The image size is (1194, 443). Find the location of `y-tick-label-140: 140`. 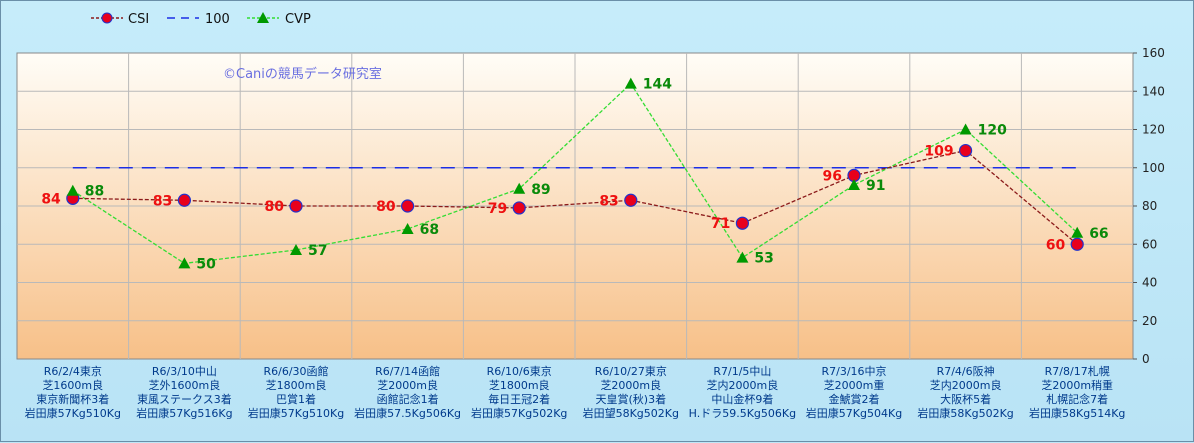

y-tick-label-140: 140 is located at coordinates (1153, 91).